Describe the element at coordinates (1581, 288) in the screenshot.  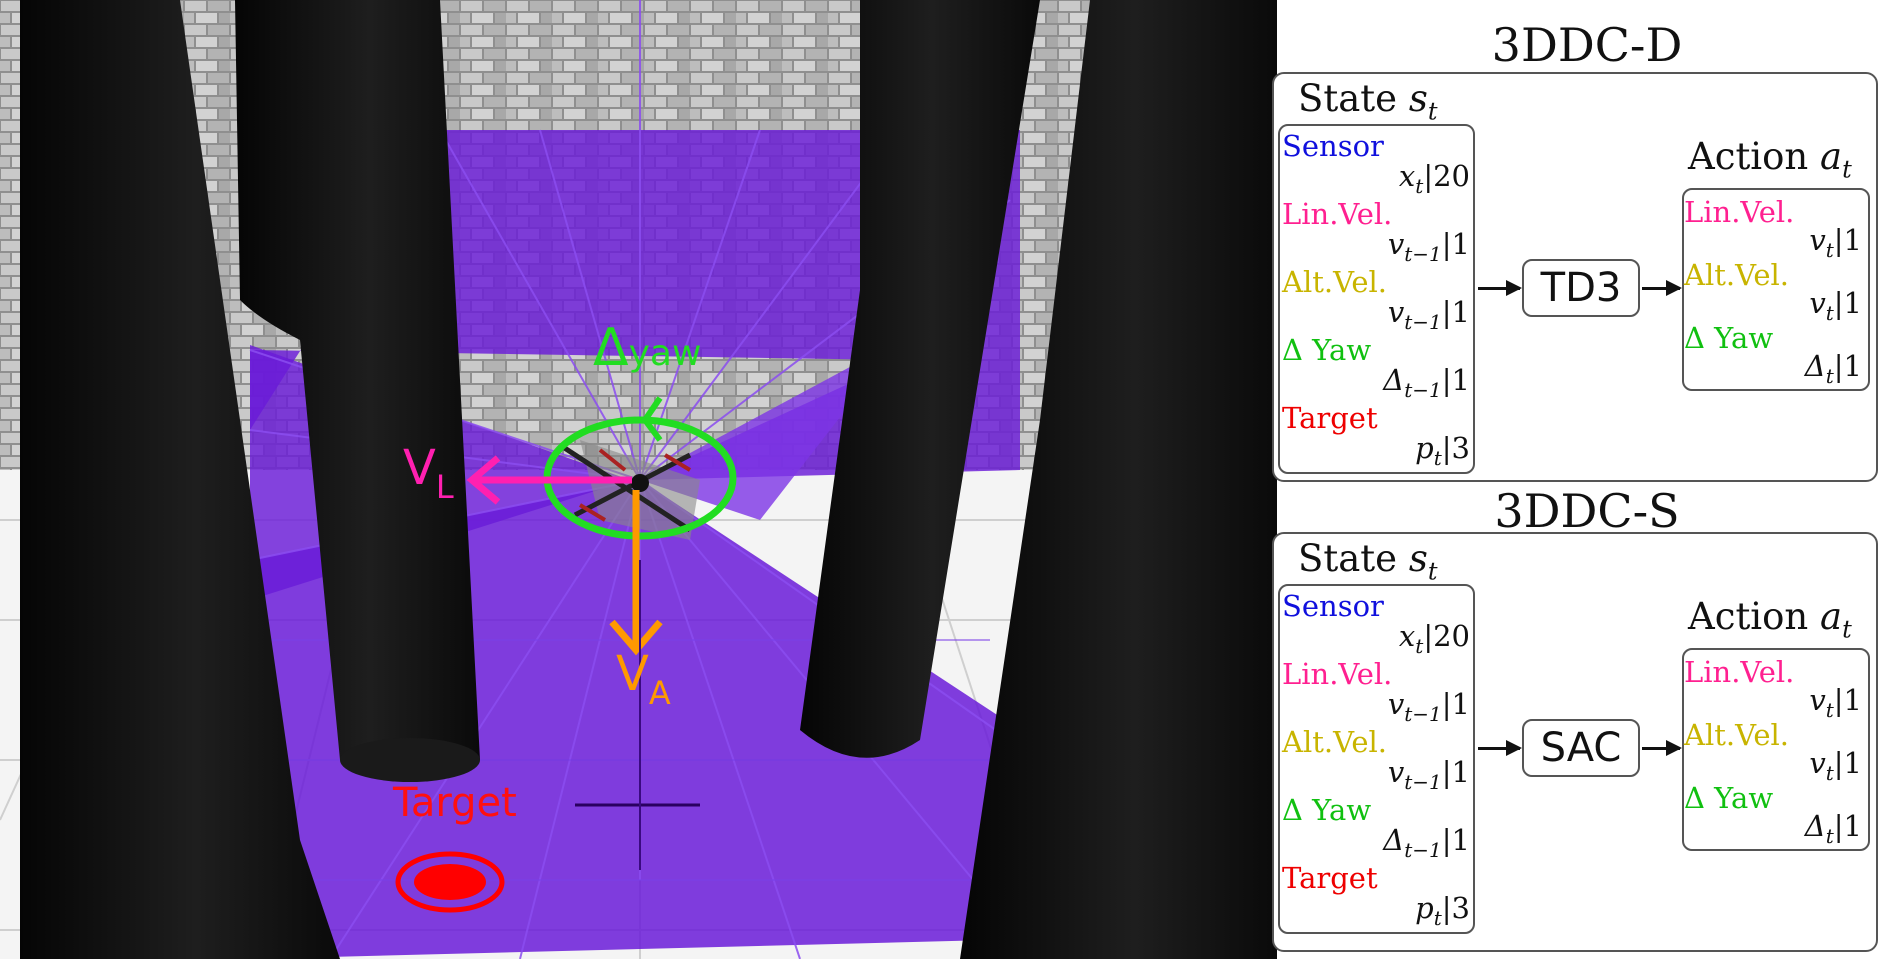
I see `algorithm-box: TD3` at that location.